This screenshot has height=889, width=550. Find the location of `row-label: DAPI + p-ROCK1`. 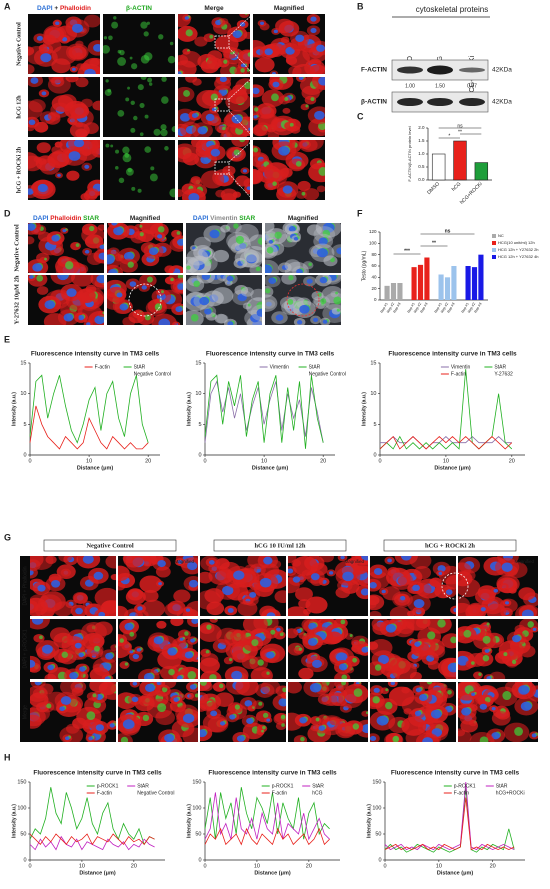

row-label: DAPI + p-ROCK1 is located at coordinates (25, 648).